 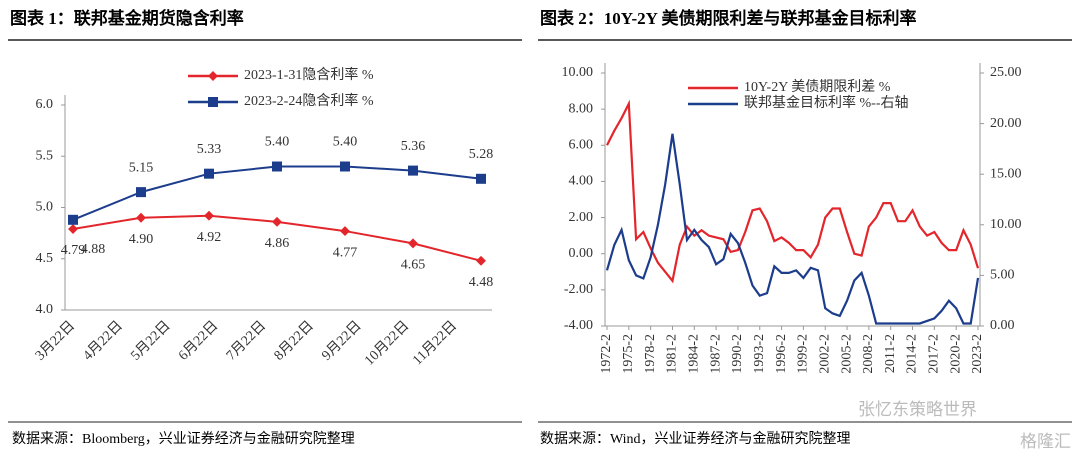 I want to click on y2-tick-label: 20.00, so click(x=1006, y=123).